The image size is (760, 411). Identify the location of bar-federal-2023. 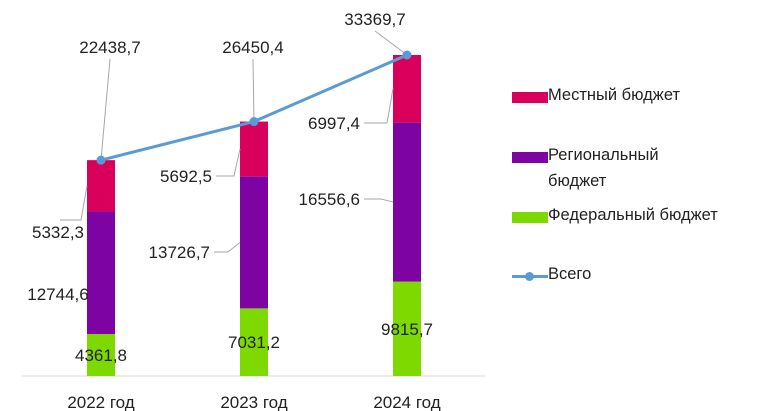
(254, 342).